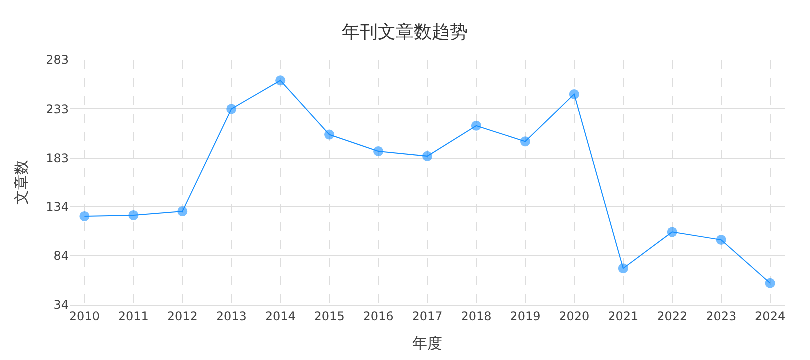 The width and height of the screenshot is (810, 360). I want to click on y-tick-label: 34, so click(61, 305).